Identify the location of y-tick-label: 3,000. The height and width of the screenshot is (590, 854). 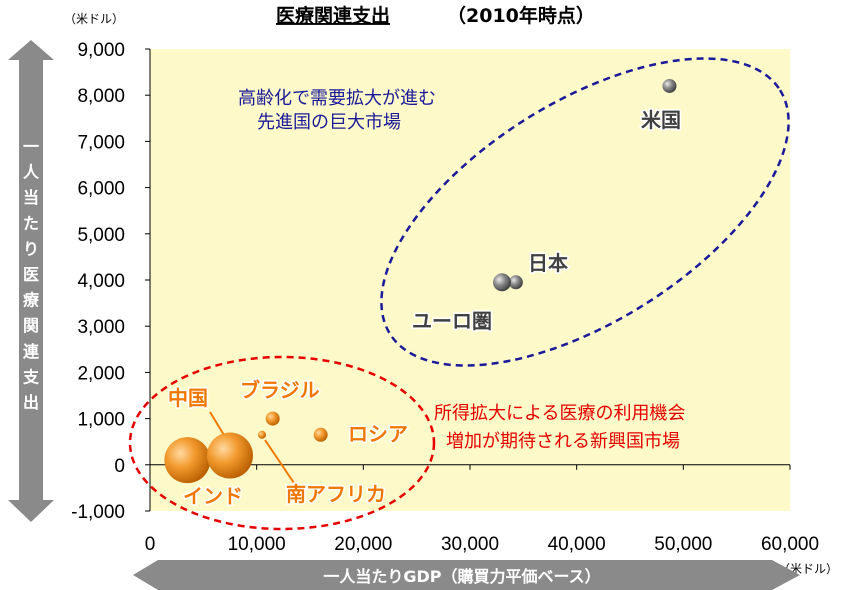
(101, 327).